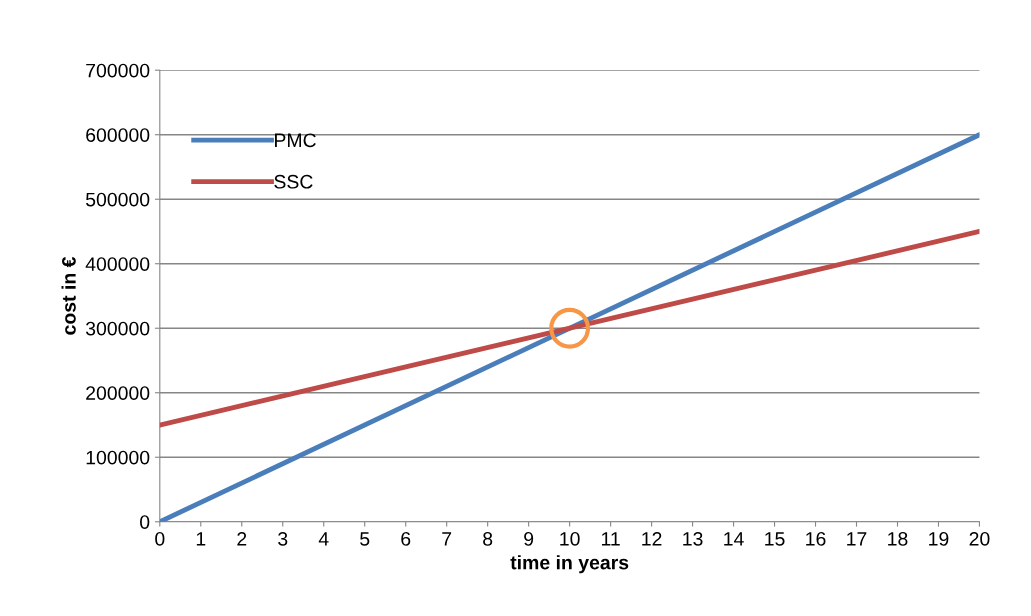  I want to click on x-tick-label: 12, so click(652, 538).